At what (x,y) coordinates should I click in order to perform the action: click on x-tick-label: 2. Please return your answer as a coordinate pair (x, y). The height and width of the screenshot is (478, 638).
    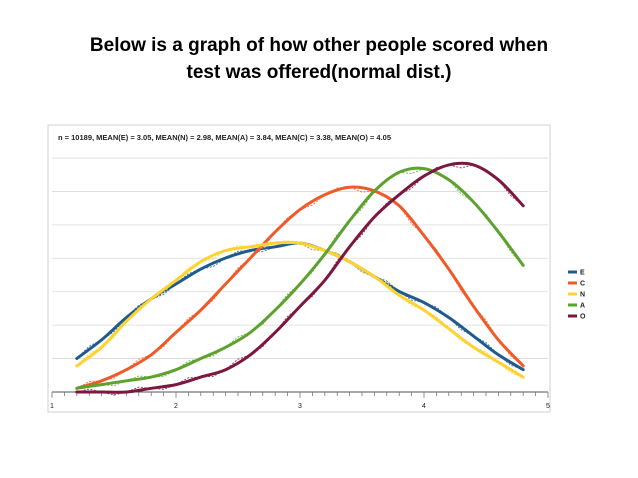
    Looking at the image, I should click on (176, 406).